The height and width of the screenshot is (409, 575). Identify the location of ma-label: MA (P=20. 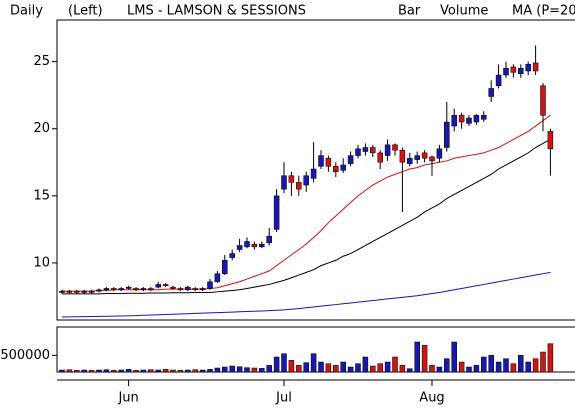
(543, 11).